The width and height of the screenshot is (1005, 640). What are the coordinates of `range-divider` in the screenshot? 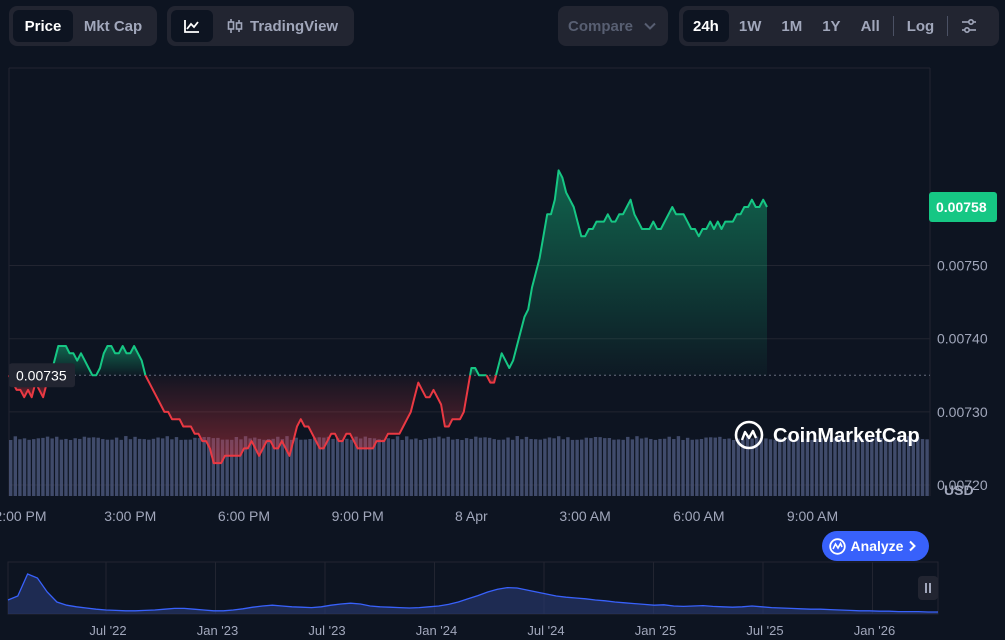 It's located at (893, 26).